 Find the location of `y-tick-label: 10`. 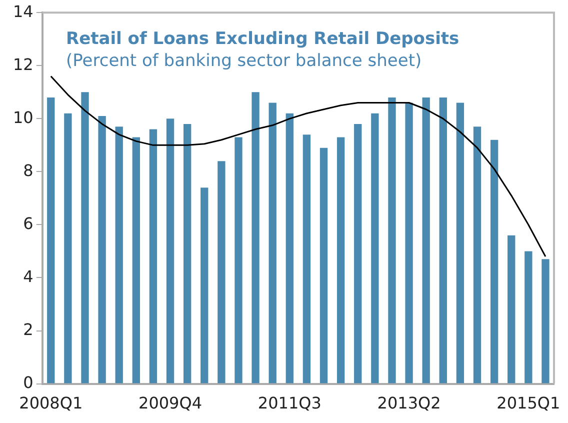

y-tick-label: 10 is located at coordinates (23, 117).